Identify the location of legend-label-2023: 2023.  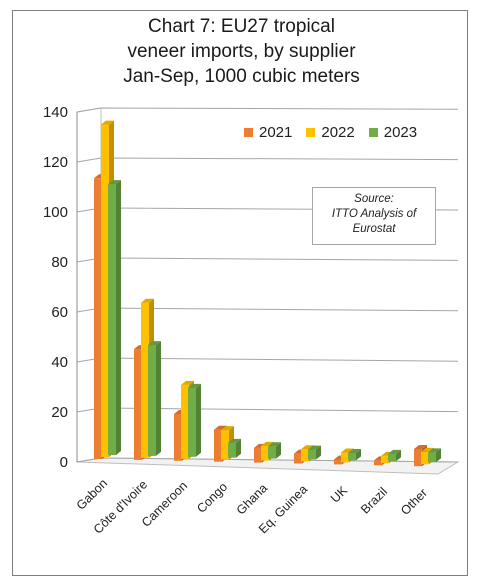
(400, 132).